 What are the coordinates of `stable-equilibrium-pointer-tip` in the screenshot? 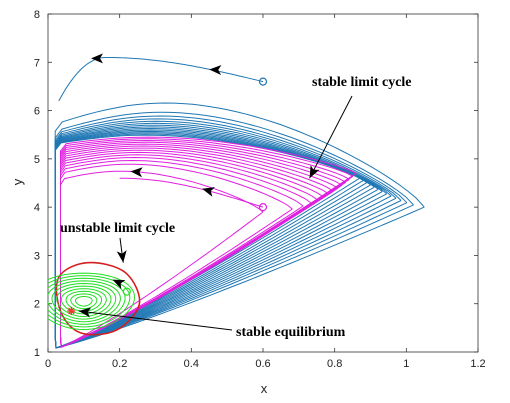 It's located at (85, 312).